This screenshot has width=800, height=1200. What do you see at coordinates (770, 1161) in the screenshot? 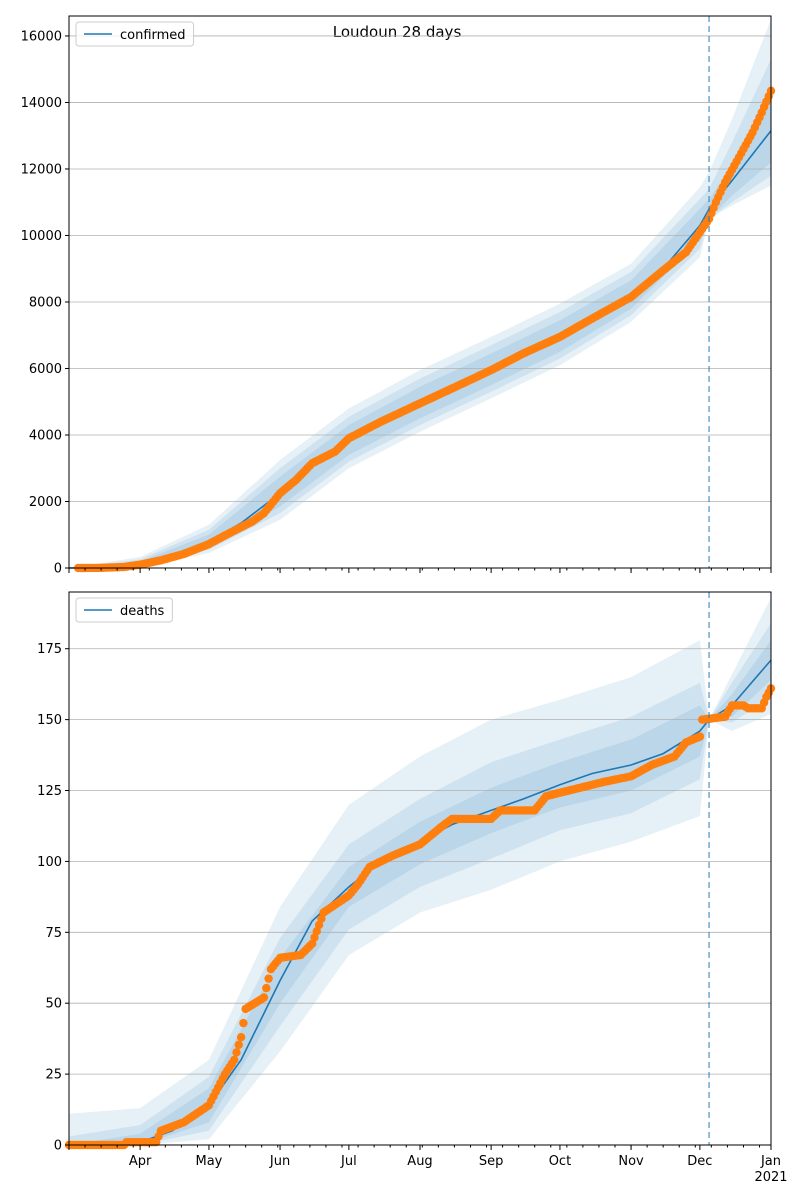
I see `x-tick-label: Jan` at bounding box center [770, 1161].